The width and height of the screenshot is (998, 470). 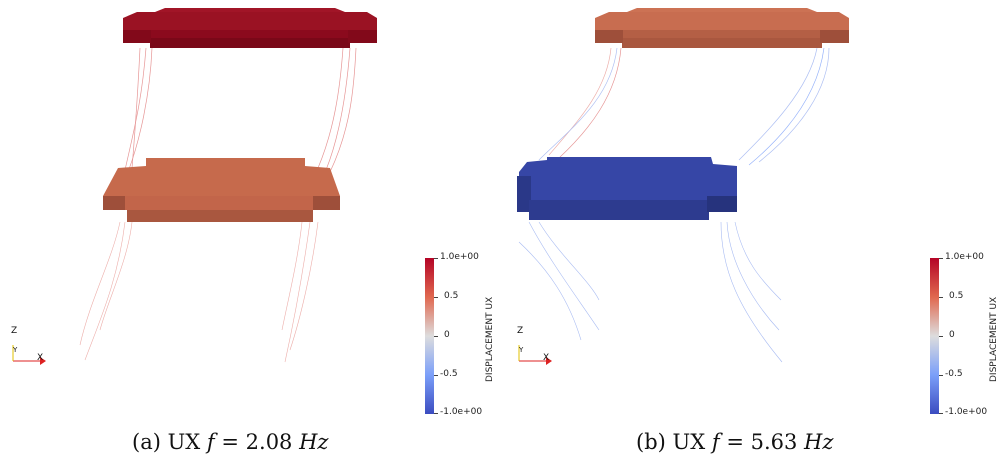 What do you see at coordinates (735, 442) in the screenshot?
I see `figure-caption: (b) UX f = 5.63 Hz` at bounding box center [735, 442].